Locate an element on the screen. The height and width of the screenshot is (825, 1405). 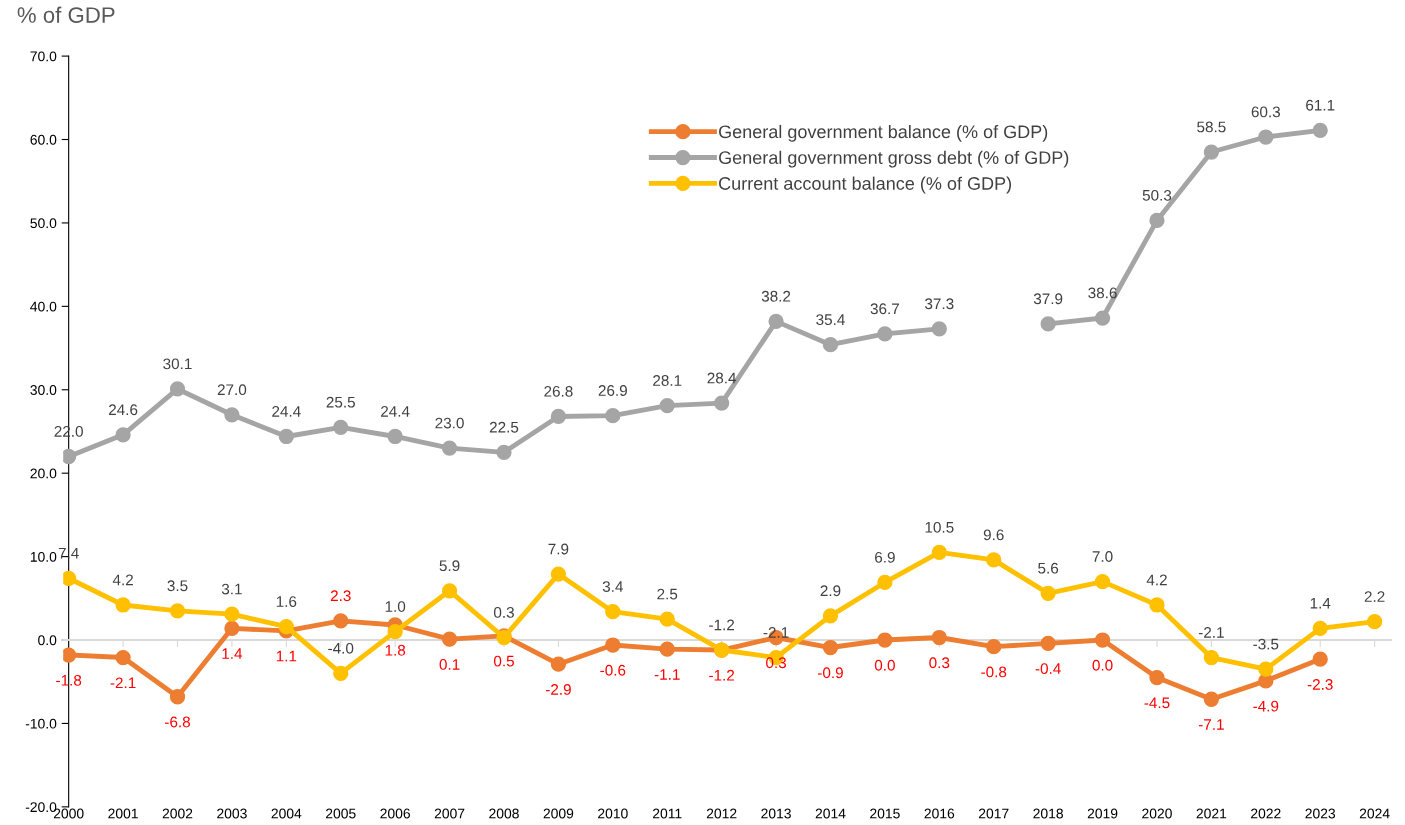
data-label: 2.9 is located at coordinates (830, 591).